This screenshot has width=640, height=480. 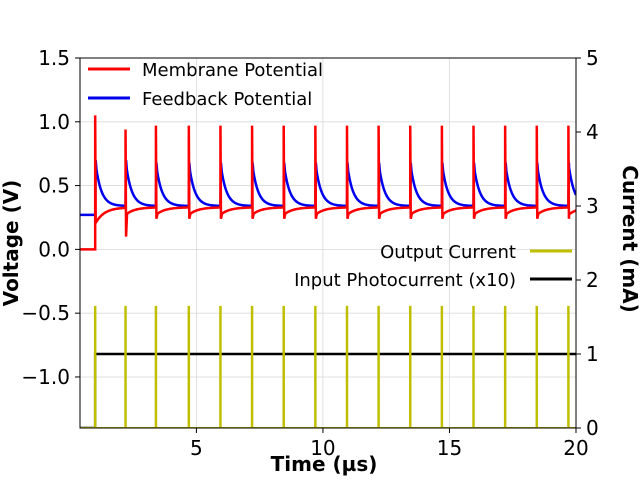 I want to click on y-left-tick-label: 0.0, so click(x=54, y=249).